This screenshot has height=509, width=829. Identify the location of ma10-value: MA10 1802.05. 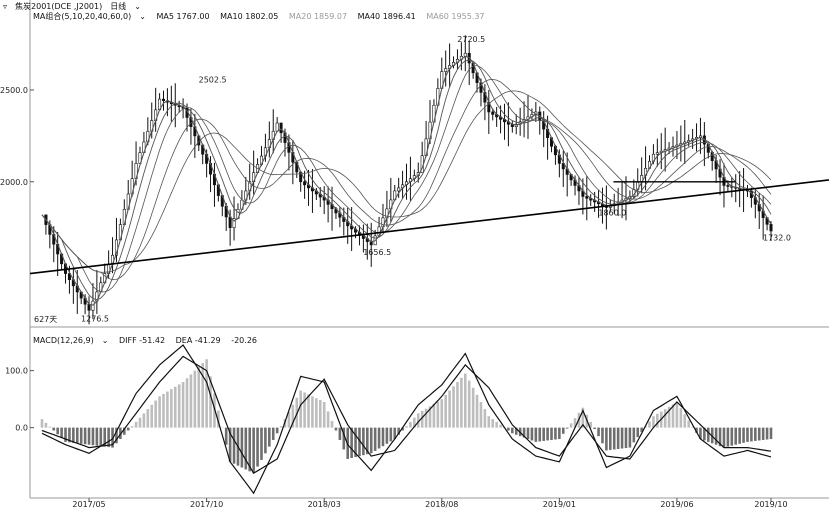
(249, 16).